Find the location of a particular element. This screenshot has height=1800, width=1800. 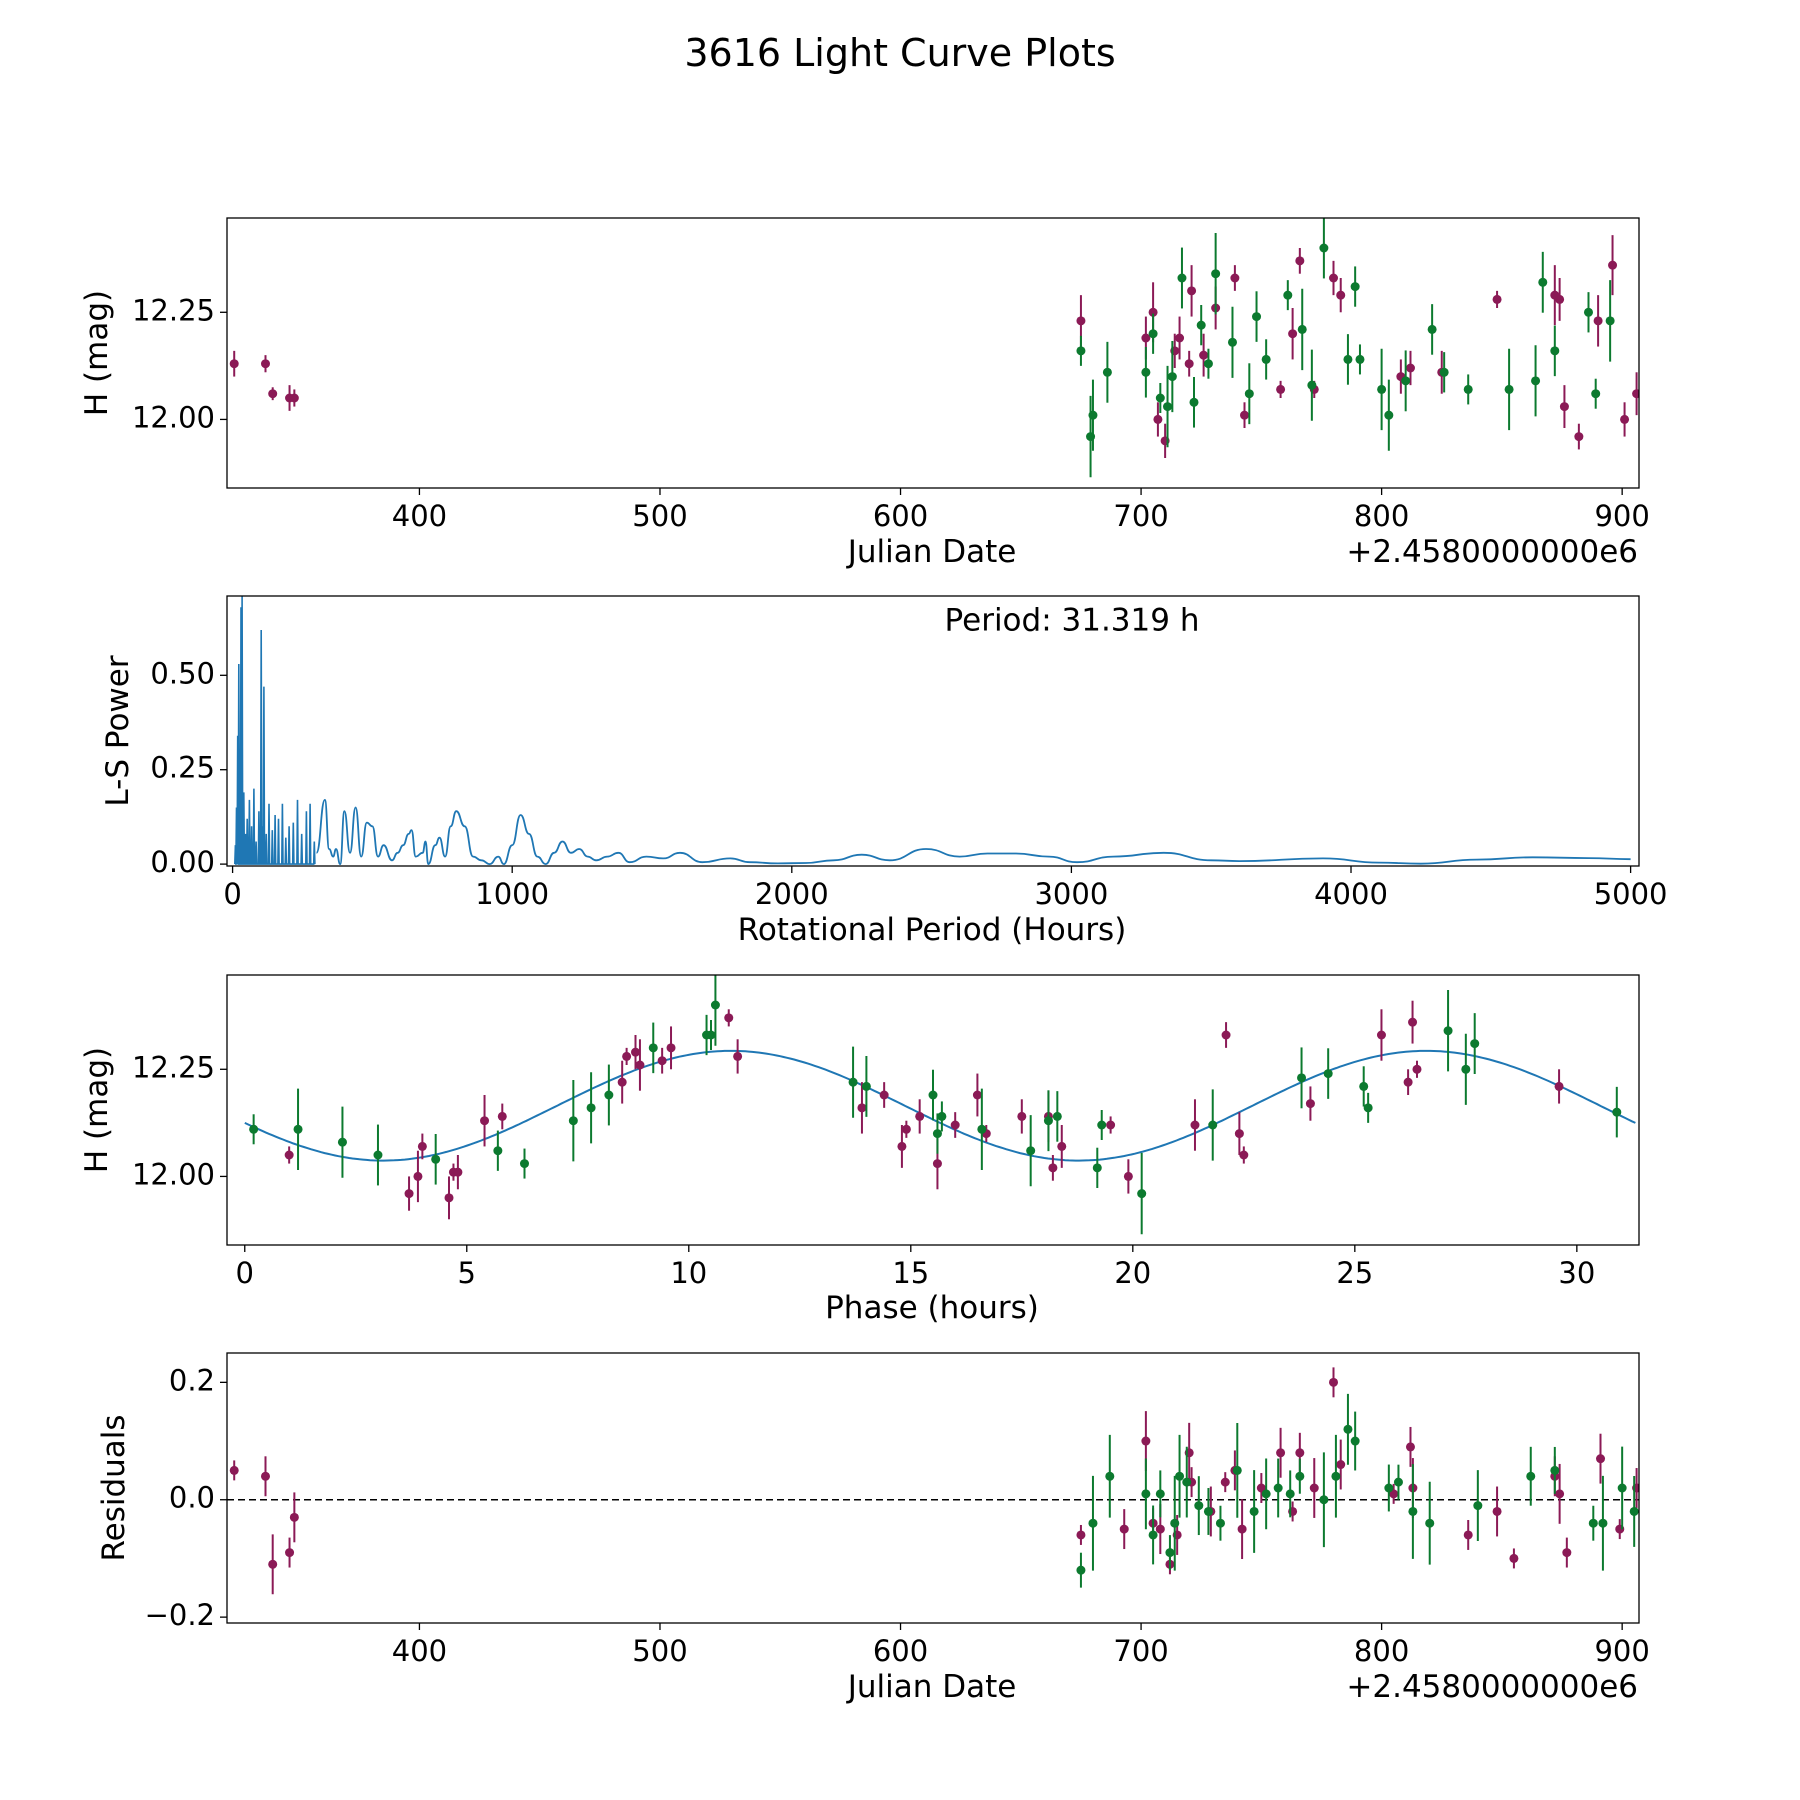

phased-xlabel: Phase (hours) is located at coordinates (932, 1308).